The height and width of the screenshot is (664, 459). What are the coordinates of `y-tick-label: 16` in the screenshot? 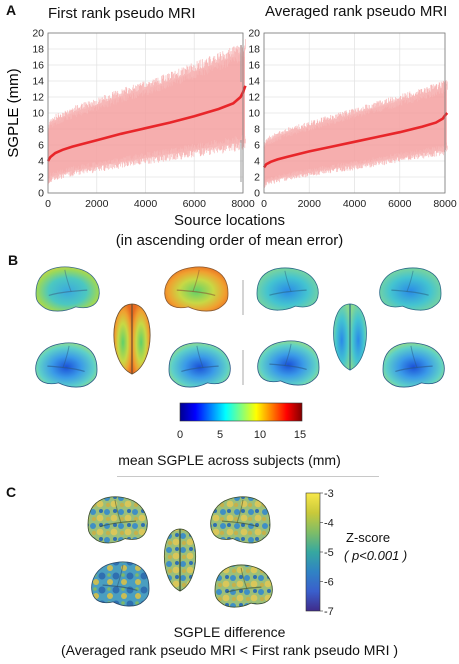 It's located at (254, 66).